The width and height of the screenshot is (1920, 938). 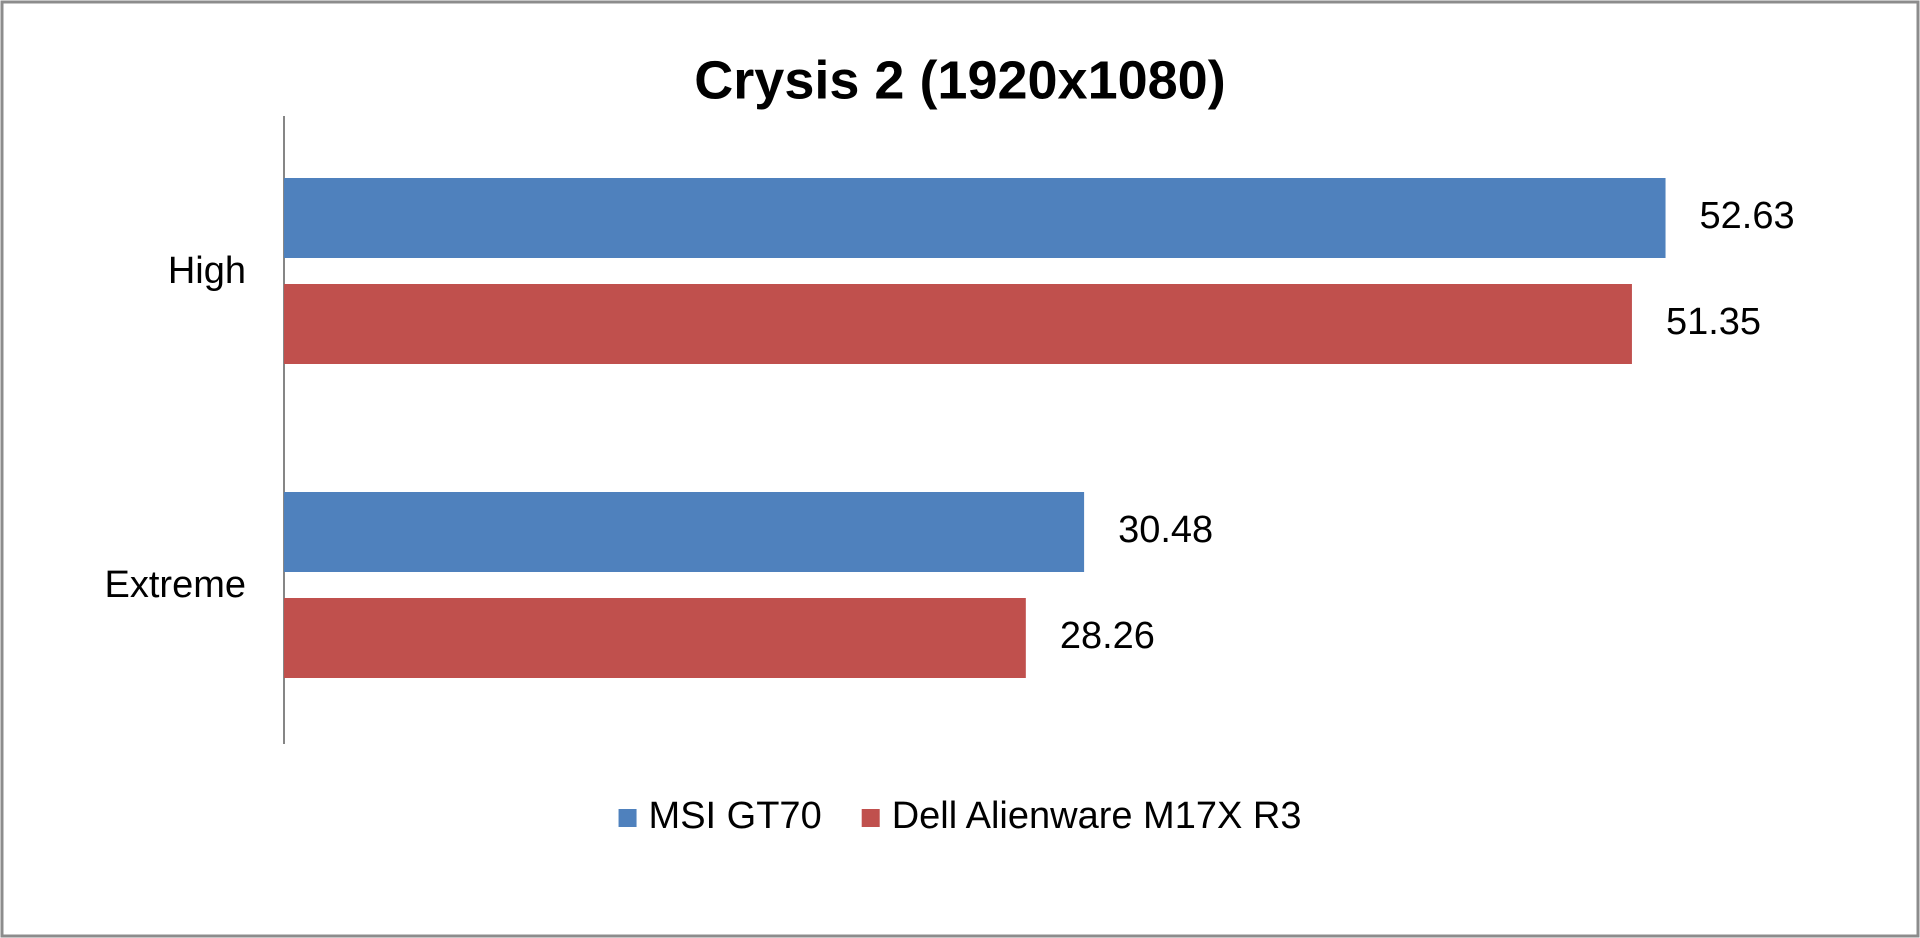 What do you see at coordinates (1713, 322) in the screenshot?
I see `value-label: 51.35` at bounding box center [1713, 322].